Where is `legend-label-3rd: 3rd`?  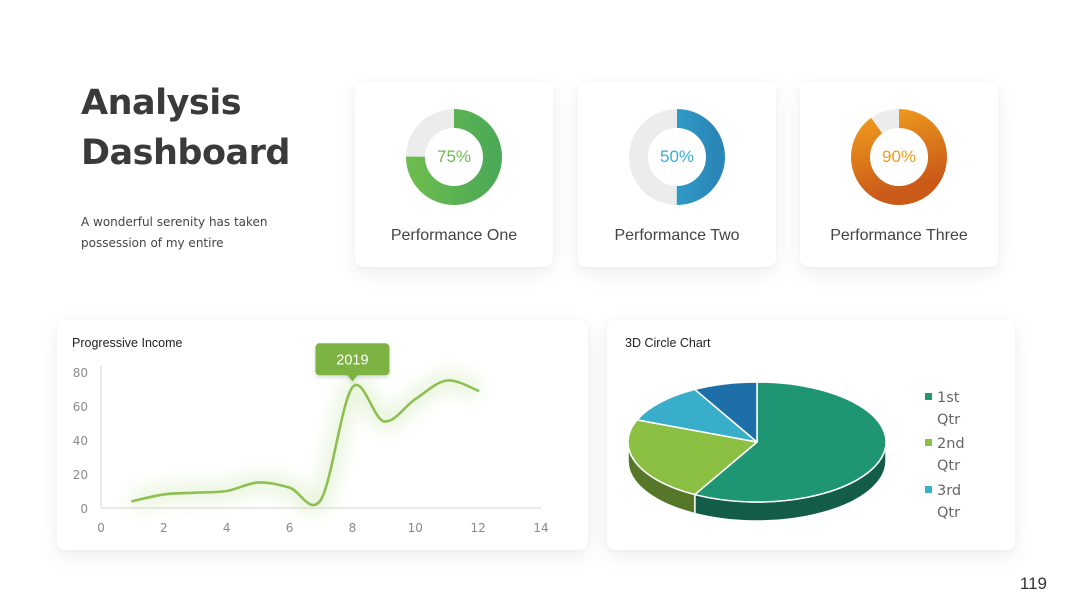 legend-label-3rd: 3rd is located at coordinates (949, 491).